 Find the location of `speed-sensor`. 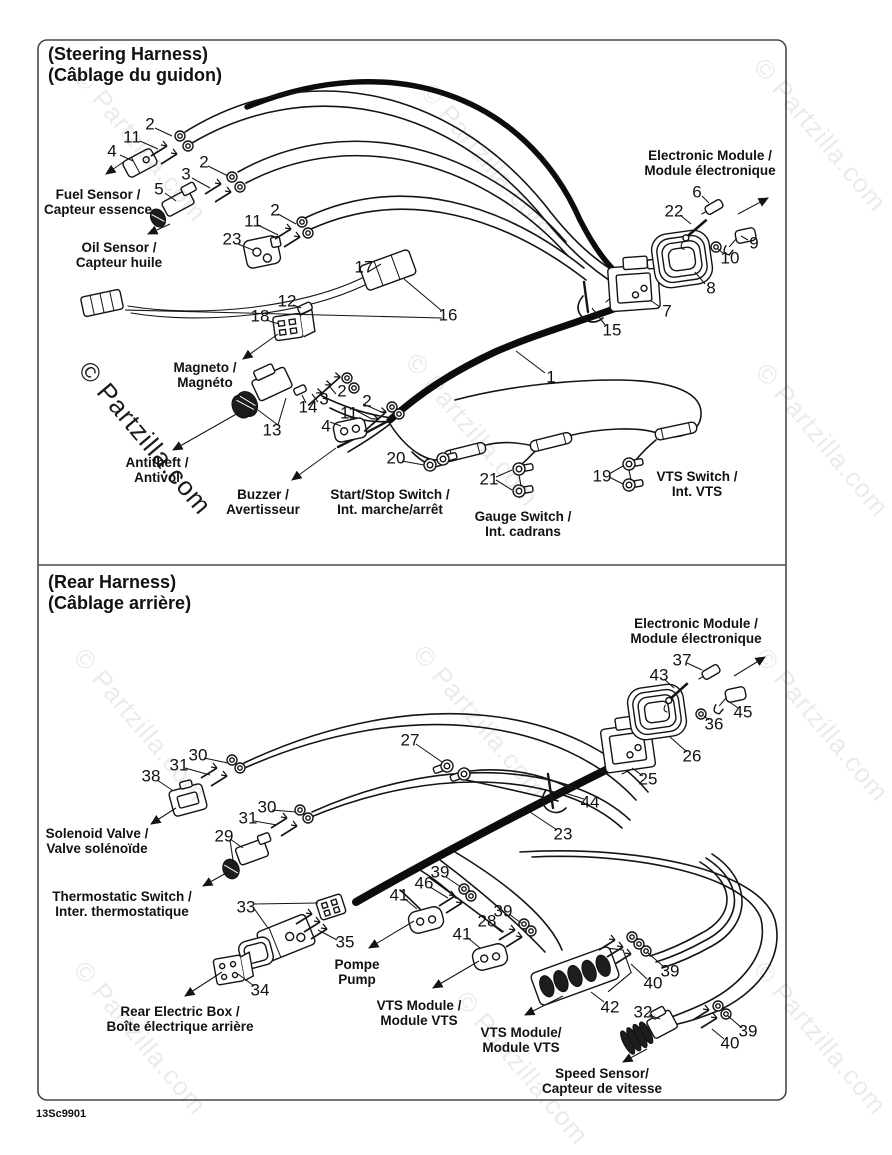

speed-sensor is located at coordinates (649, 1030).